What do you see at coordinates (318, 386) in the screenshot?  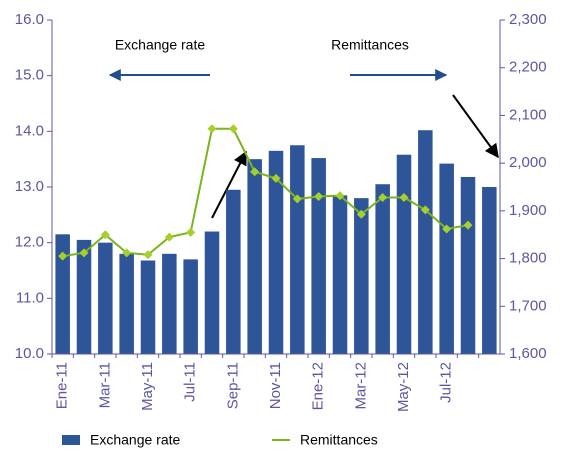 I see `x-tick-label: Ene-12` at bounding box center [318, 386].